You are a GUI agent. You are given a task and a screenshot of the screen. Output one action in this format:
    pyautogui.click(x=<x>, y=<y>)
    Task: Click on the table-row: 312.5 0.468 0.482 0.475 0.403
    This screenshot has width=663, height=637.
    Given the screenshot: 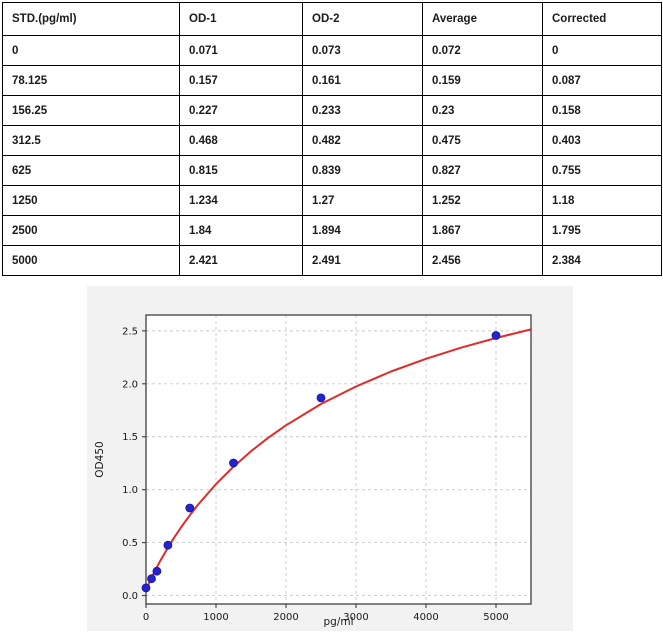 What is the action you would take?
    pyautogui.click(x=332, y=140)
    